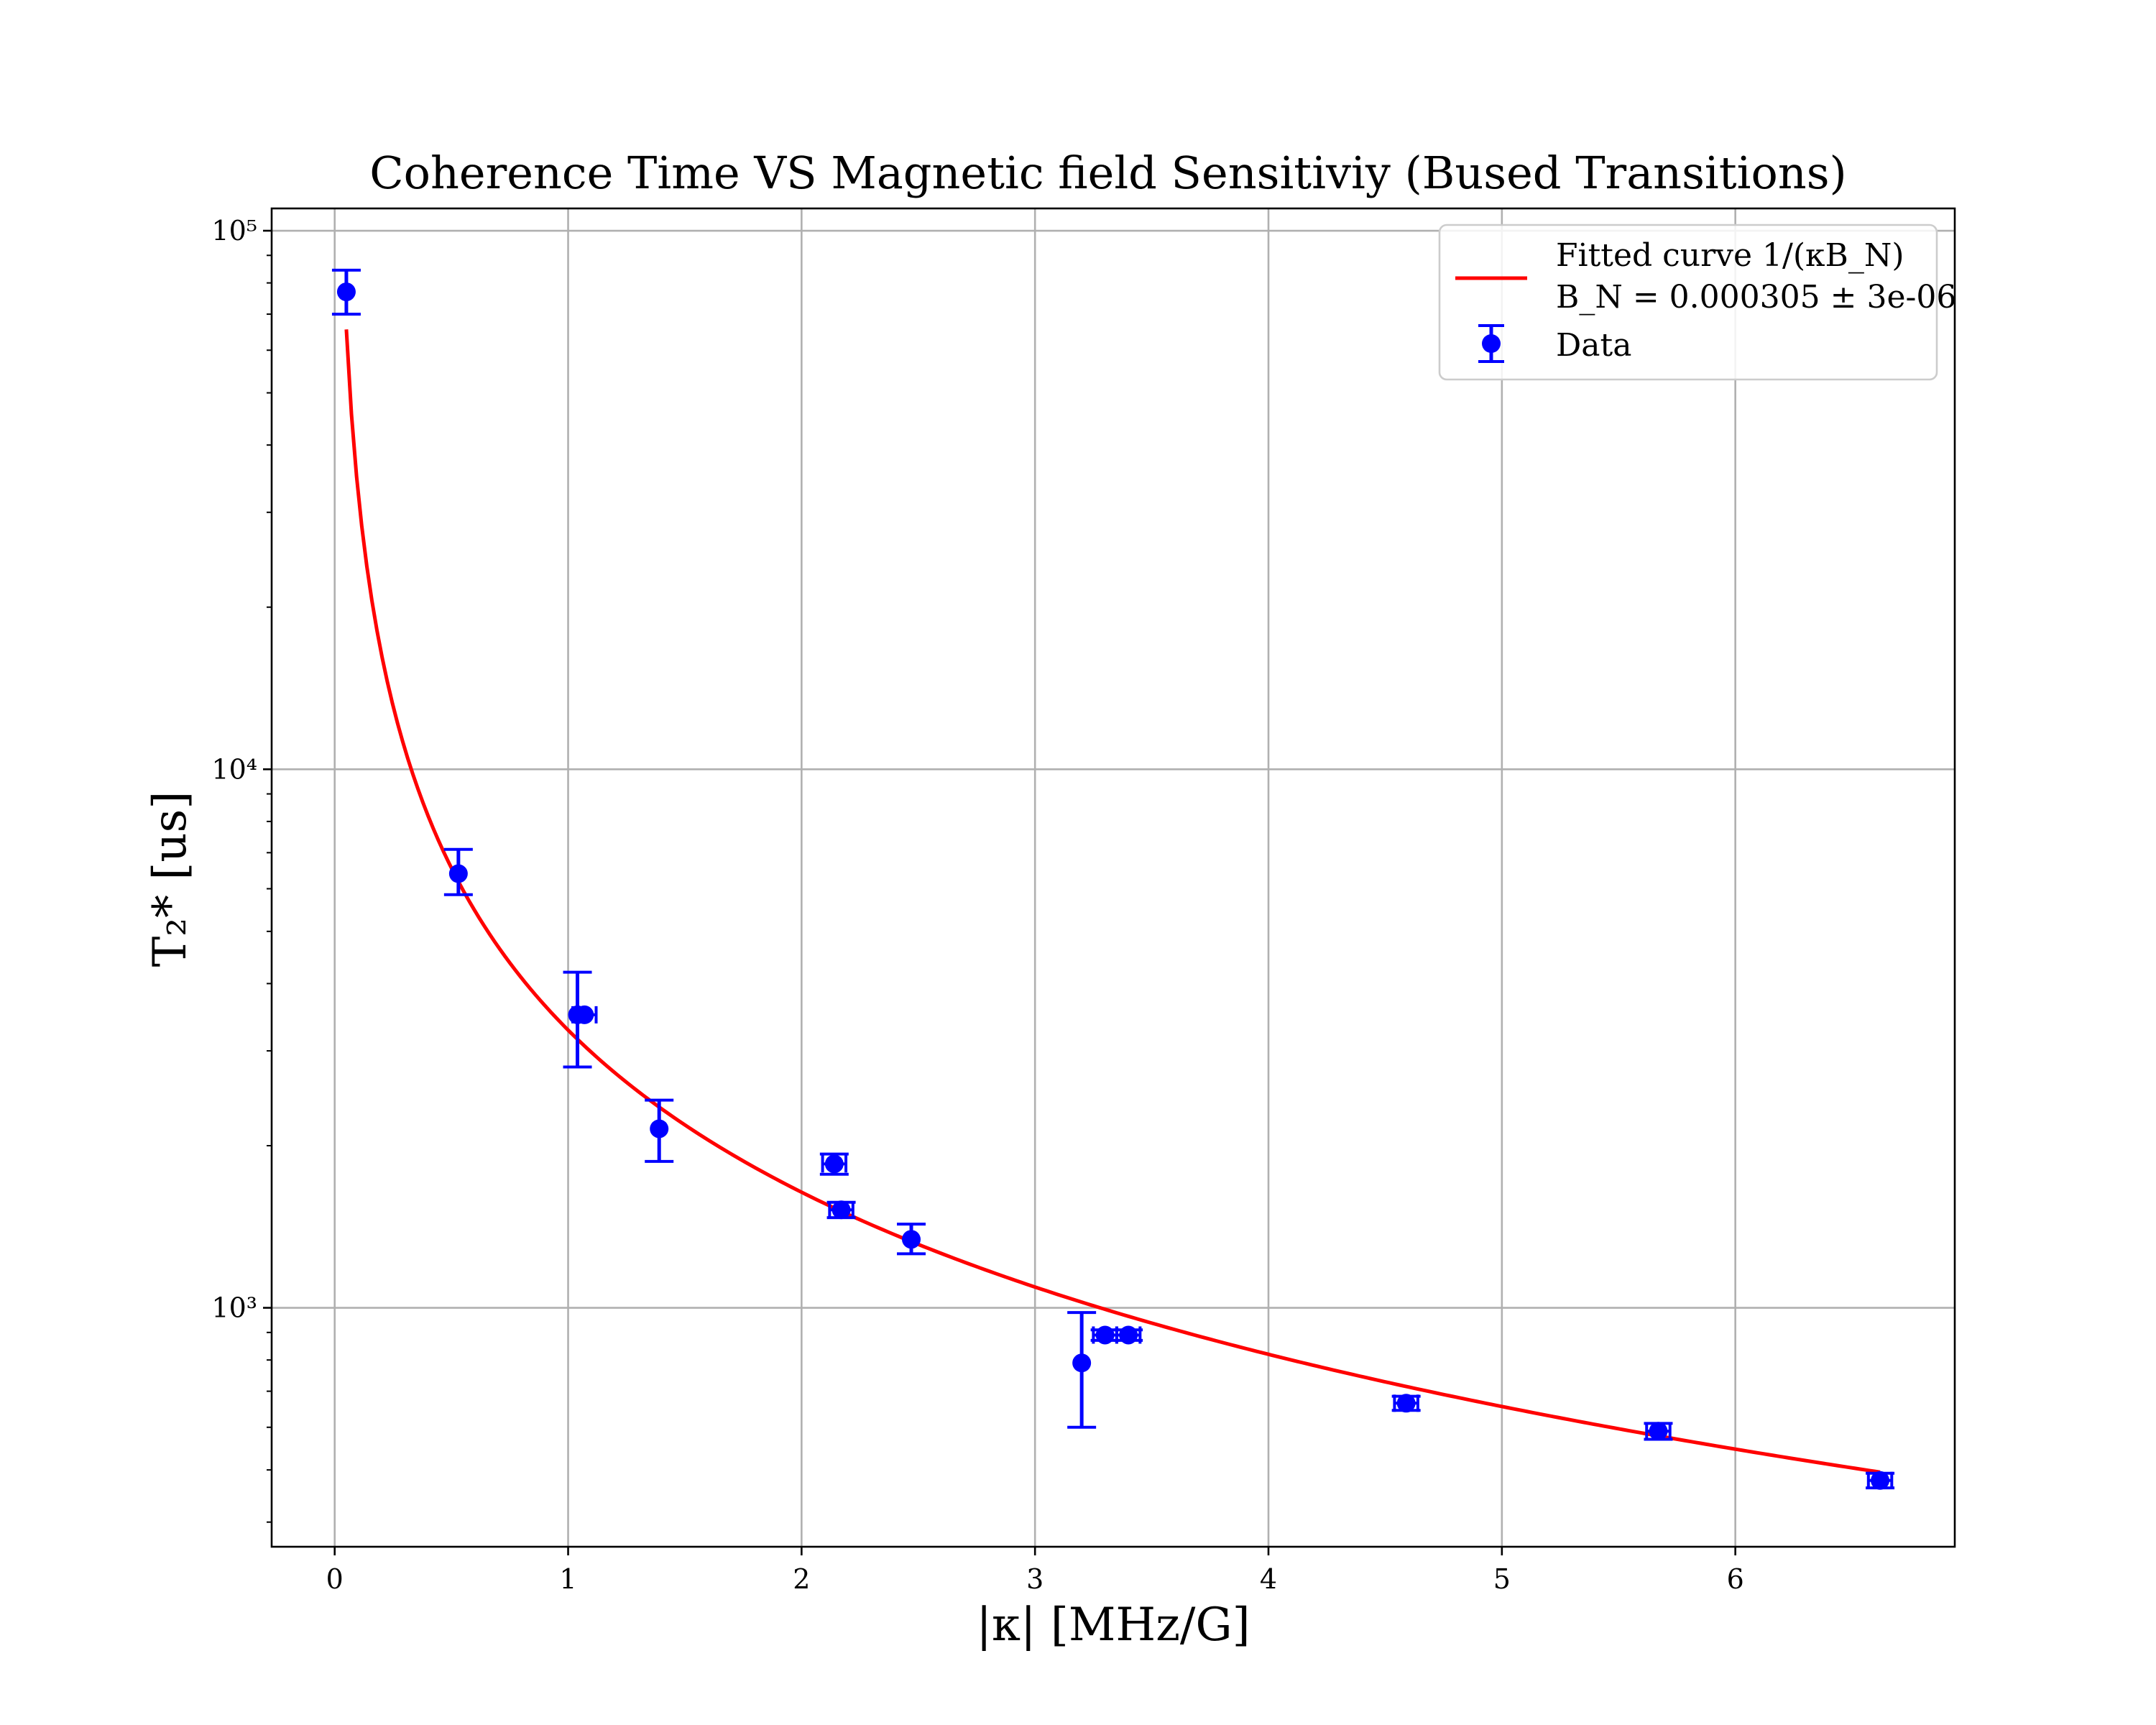 This screenshot has height=1725, width=2156. What do you see at coordinates (1756, 297) in the screenshot?
I see `legend-fit-line2: B_N = 0.000305 ± 3e-06` at bounding box center [1756, 297].